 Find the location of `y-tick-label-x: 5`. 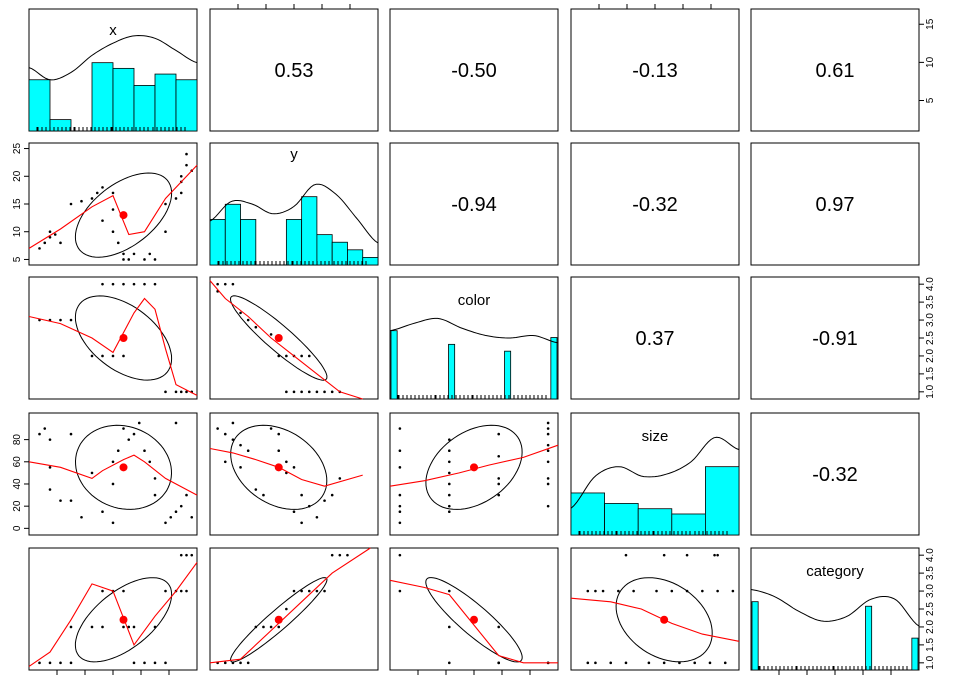

y-tick-label-x: 5 is located at coordinates (930, 100).